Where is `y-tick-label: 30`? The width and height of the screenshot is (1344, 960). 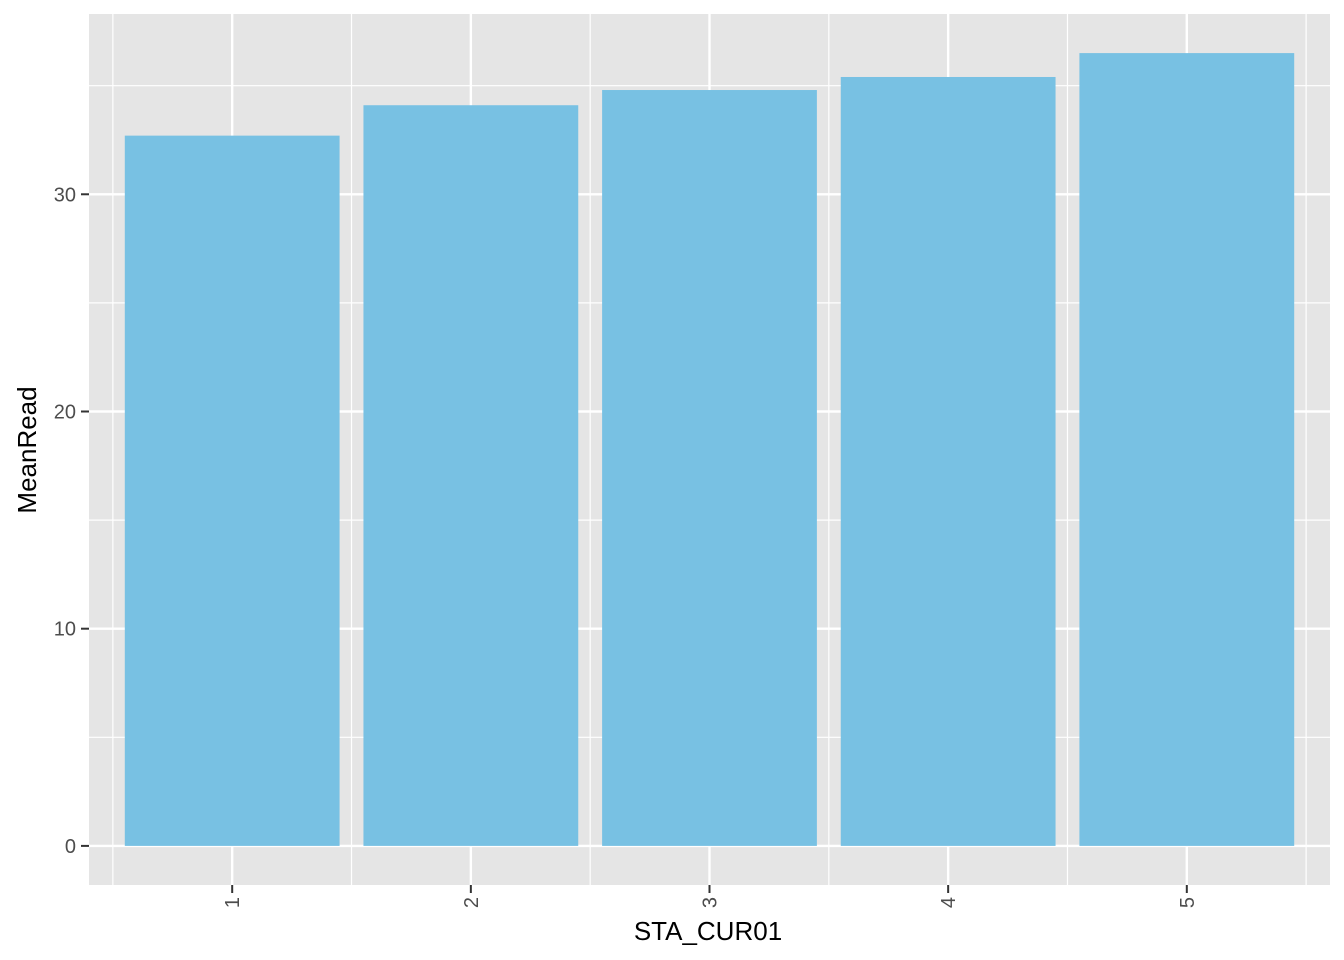
y-tick-label: 30 is located at coordinates (65, 195).